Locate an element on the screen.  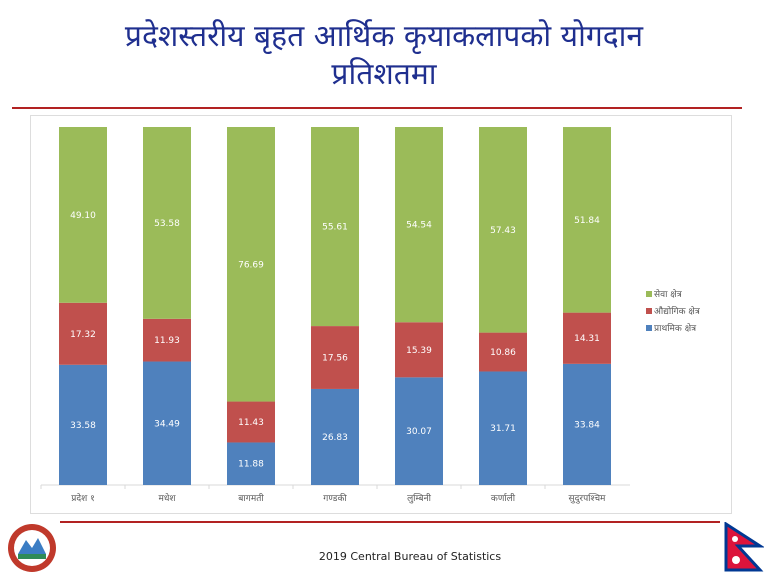
data-label: 55.61 is located at coordinates (335, 228).